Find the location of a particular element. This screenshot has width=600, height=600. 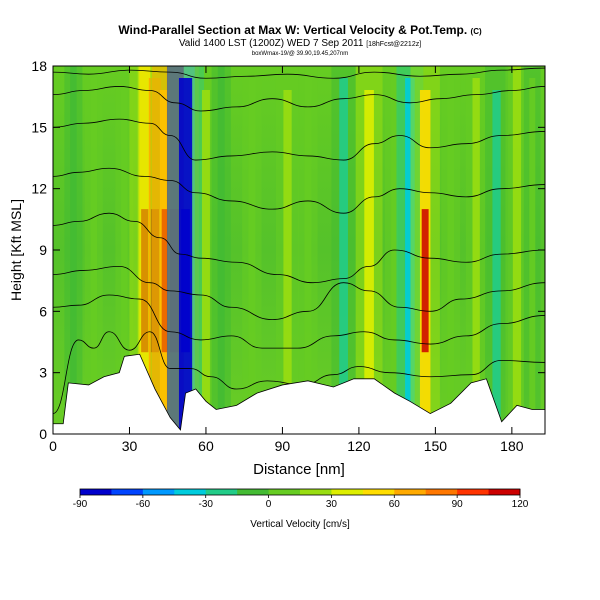

colorbar-tick-label: 0 is located at coordinates (269, 504).